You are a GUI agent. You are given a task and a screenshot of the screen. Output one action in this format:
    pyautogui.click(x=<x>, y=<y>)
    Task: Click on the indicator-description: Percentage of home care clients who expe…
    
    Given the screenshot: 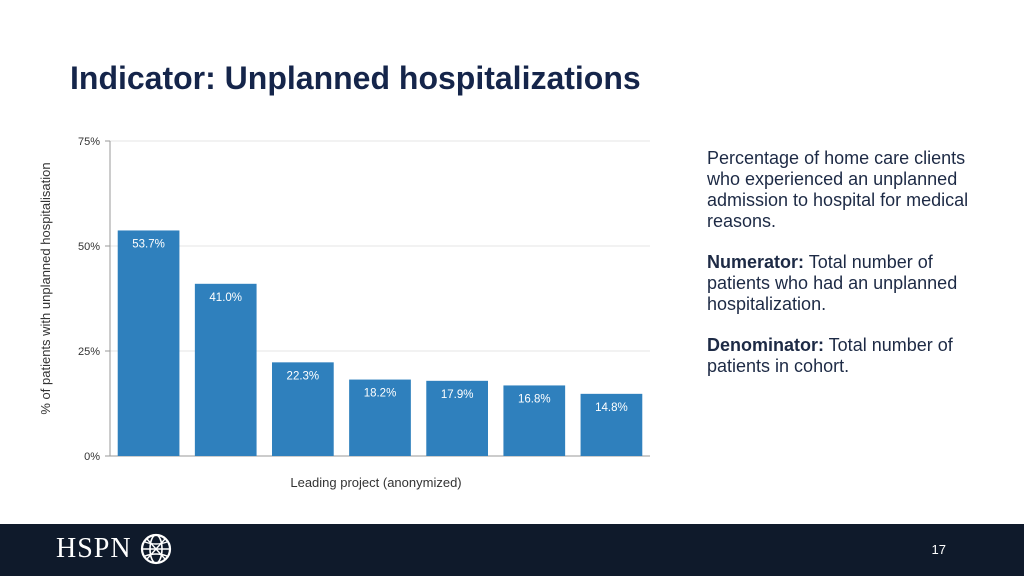 What is the action you would take?
    pyautogui.click(x=852, y=272)
    